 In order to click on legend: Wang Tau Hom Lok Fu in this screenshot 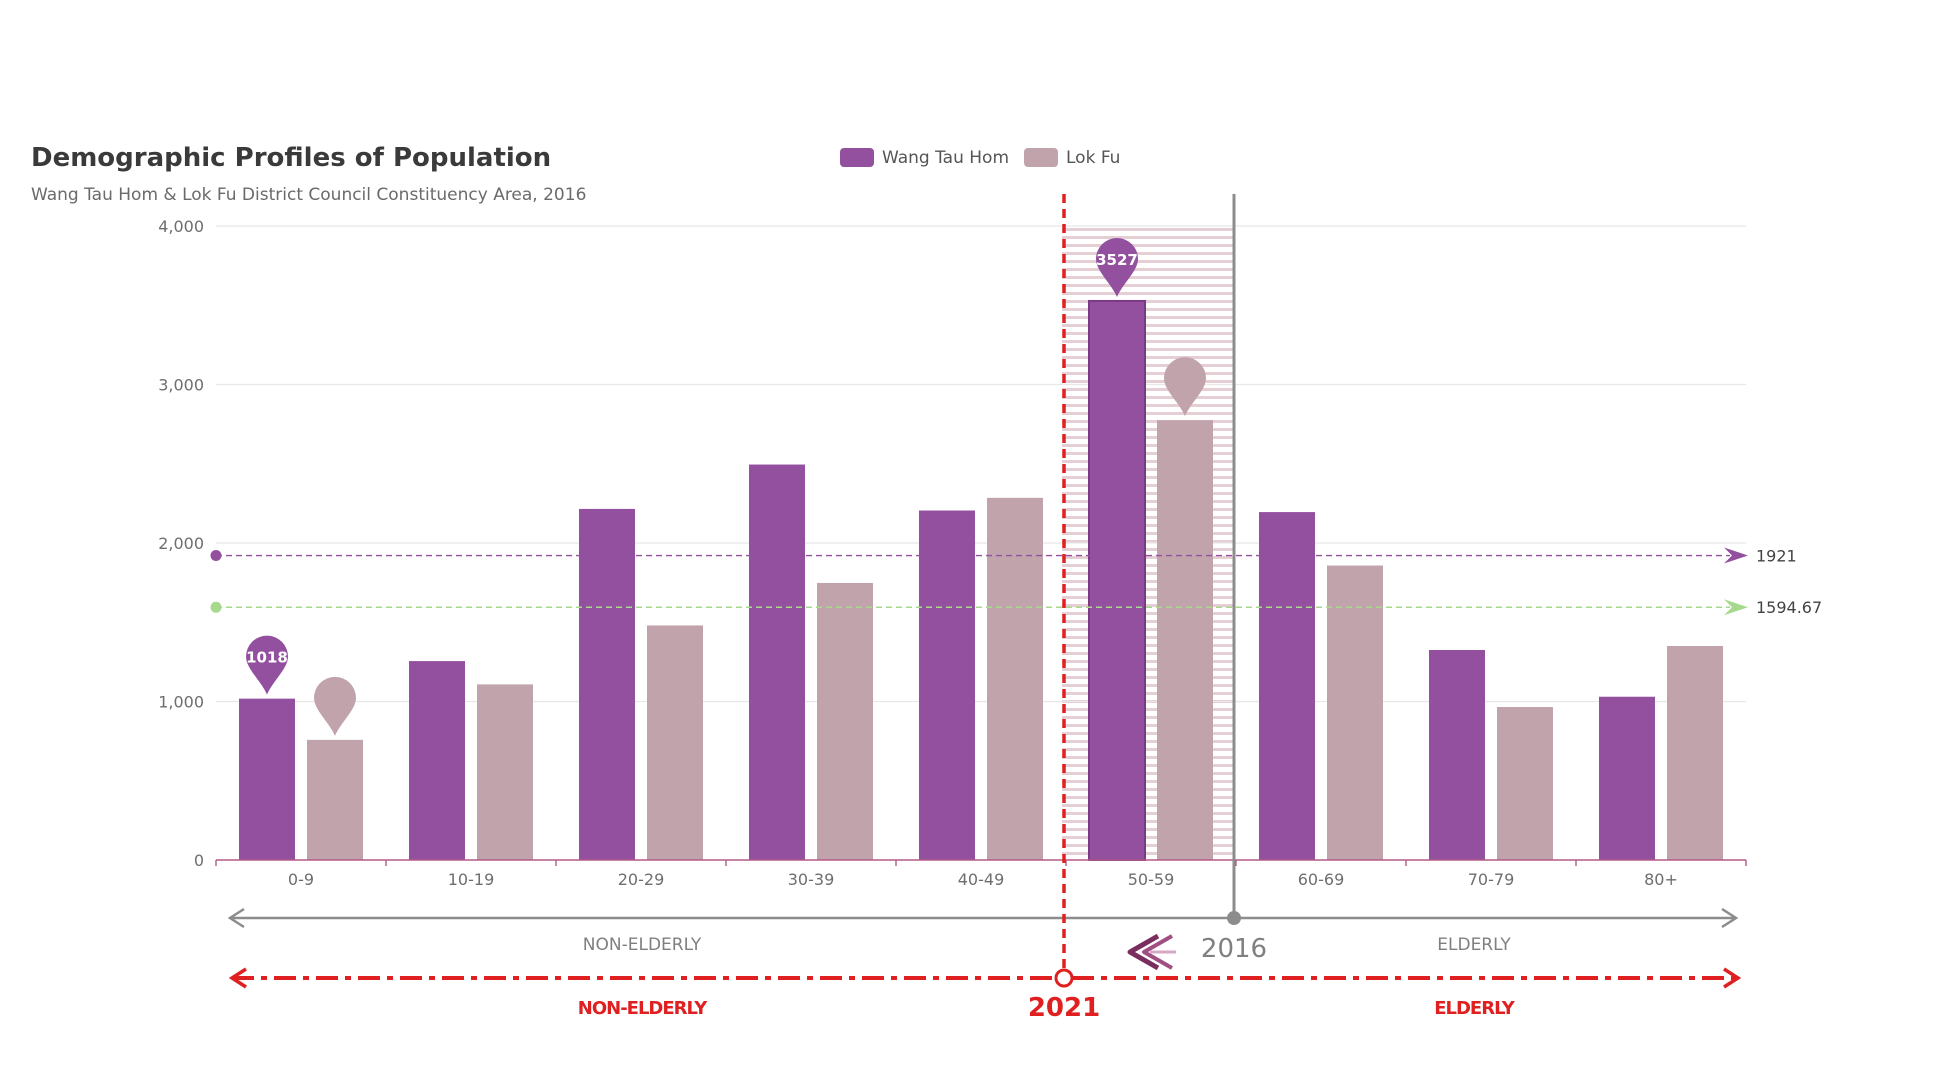, I will do `click(980, 158)`.